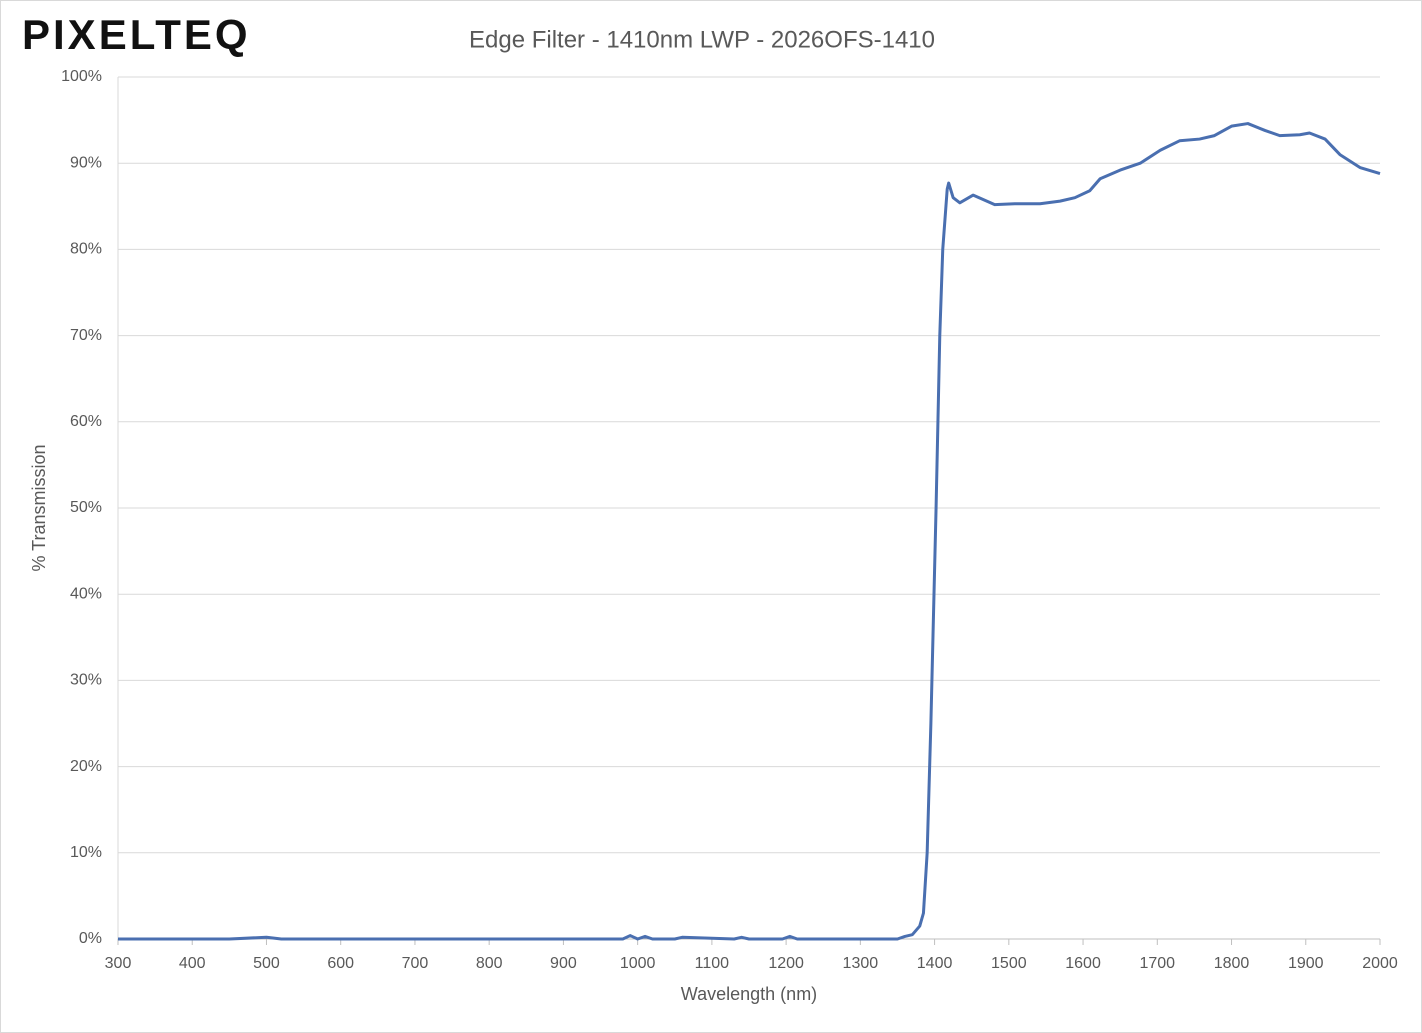  What do you see at coordinates (1306, 963) in the screenshot?
I see `x-tick-label: 1900` at bounding box center [1306, 963].